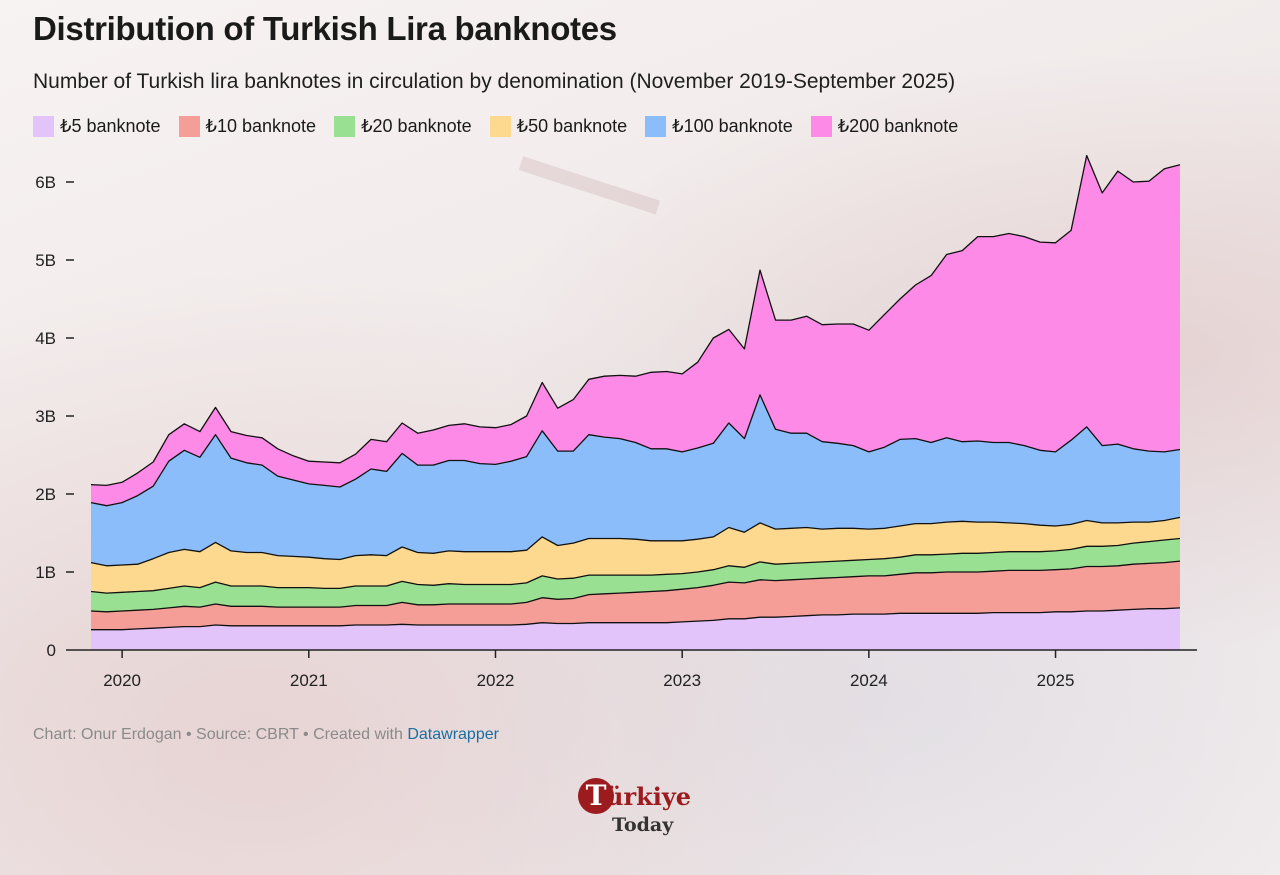  I want to click on y-tick-label: 5B, so click(45, 260).